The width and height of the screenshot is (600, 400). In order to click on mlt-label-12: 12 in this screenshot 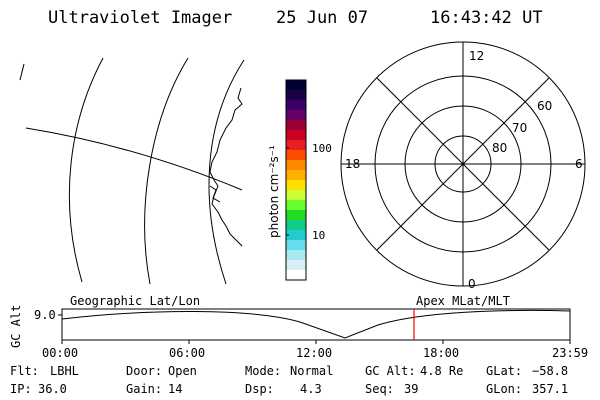, I will do `click(476, 56)`.